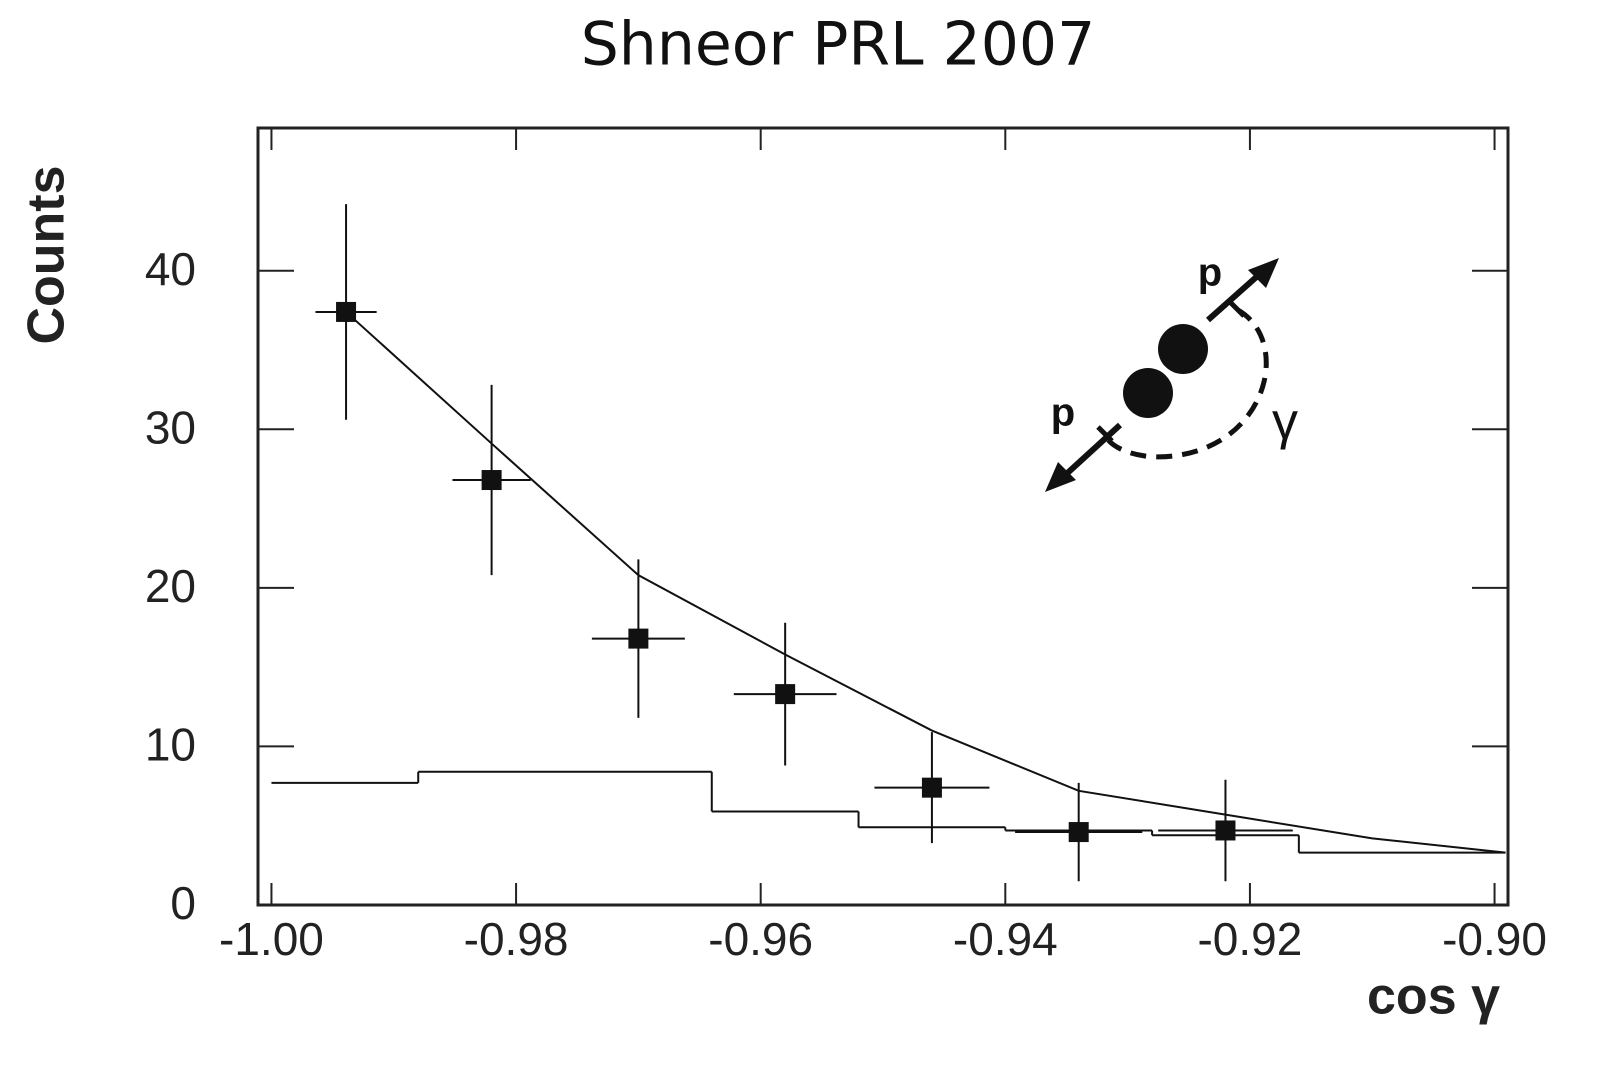 The width and height of the screenshot is (1624, 1086). Describe the element at coordinates (170, 745) in the screenshot. I see `y-tick-label: 10` at that location.